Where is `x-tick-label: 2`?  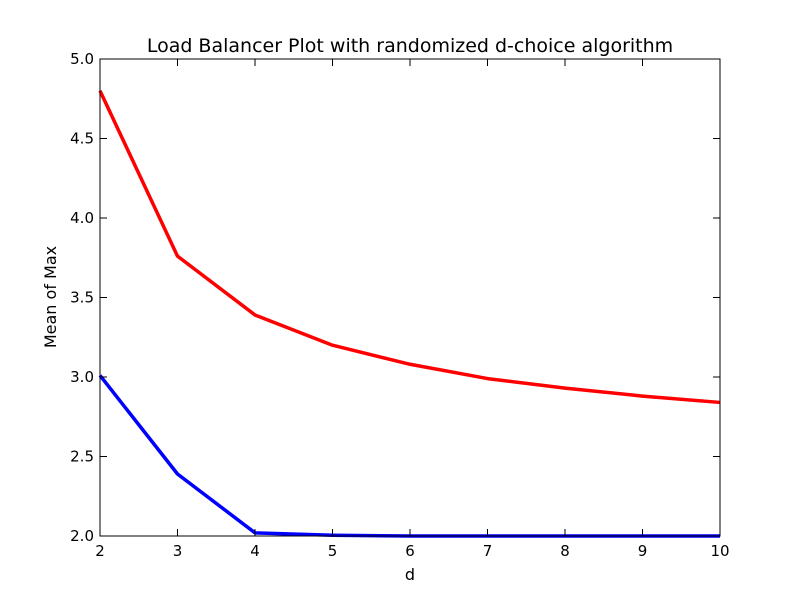
x-tick-label: 2 is located at coordinates (100, 551).